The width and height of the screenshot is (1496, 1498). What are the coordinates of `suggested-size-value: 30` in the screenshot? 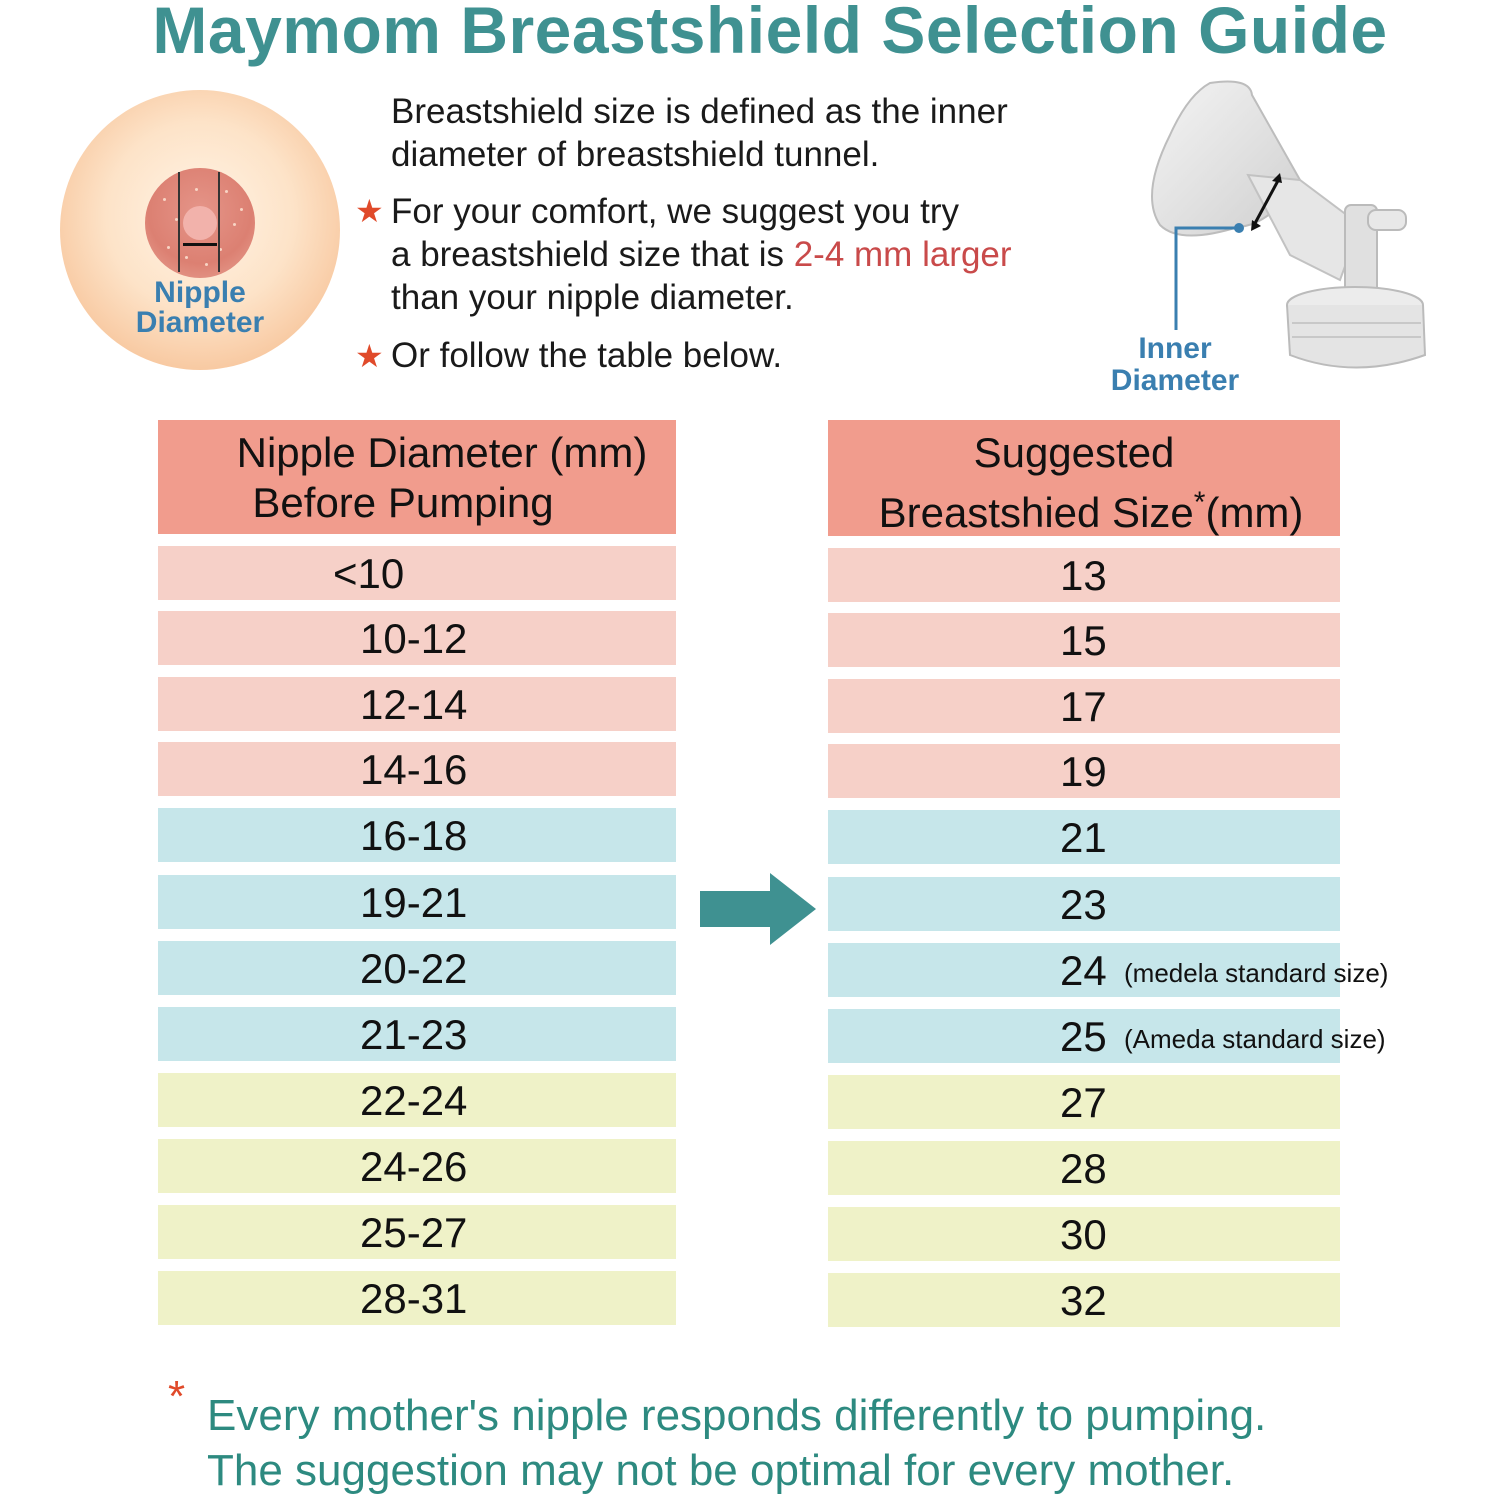 It's located at (1083, 1234).